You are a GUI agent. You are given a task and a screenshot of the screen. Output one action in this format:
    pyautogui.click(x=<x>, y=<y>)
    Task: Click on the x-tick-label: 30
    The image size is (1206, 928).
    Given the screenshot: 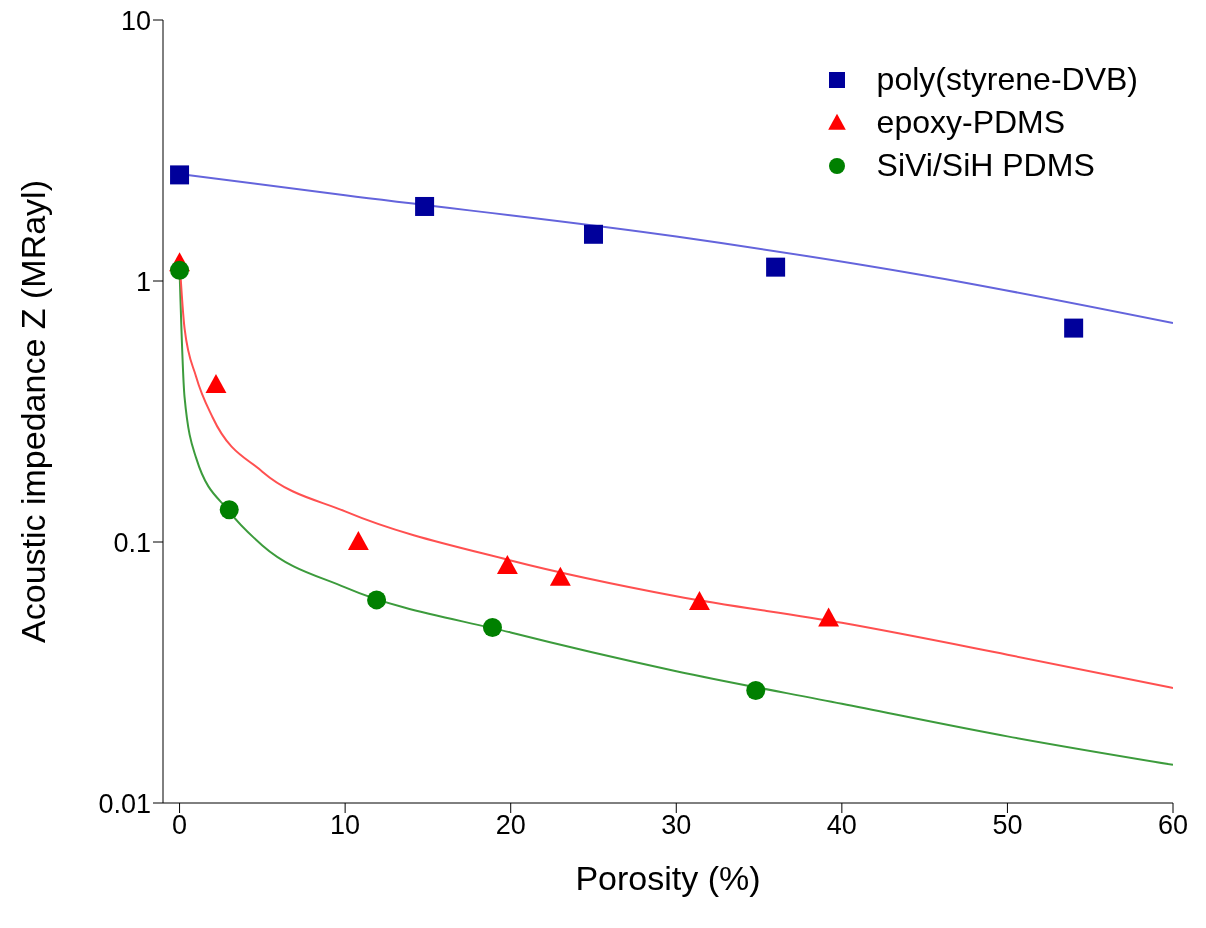 What is the action you would take?
    pyautogui.click(x=676, y=825)
    